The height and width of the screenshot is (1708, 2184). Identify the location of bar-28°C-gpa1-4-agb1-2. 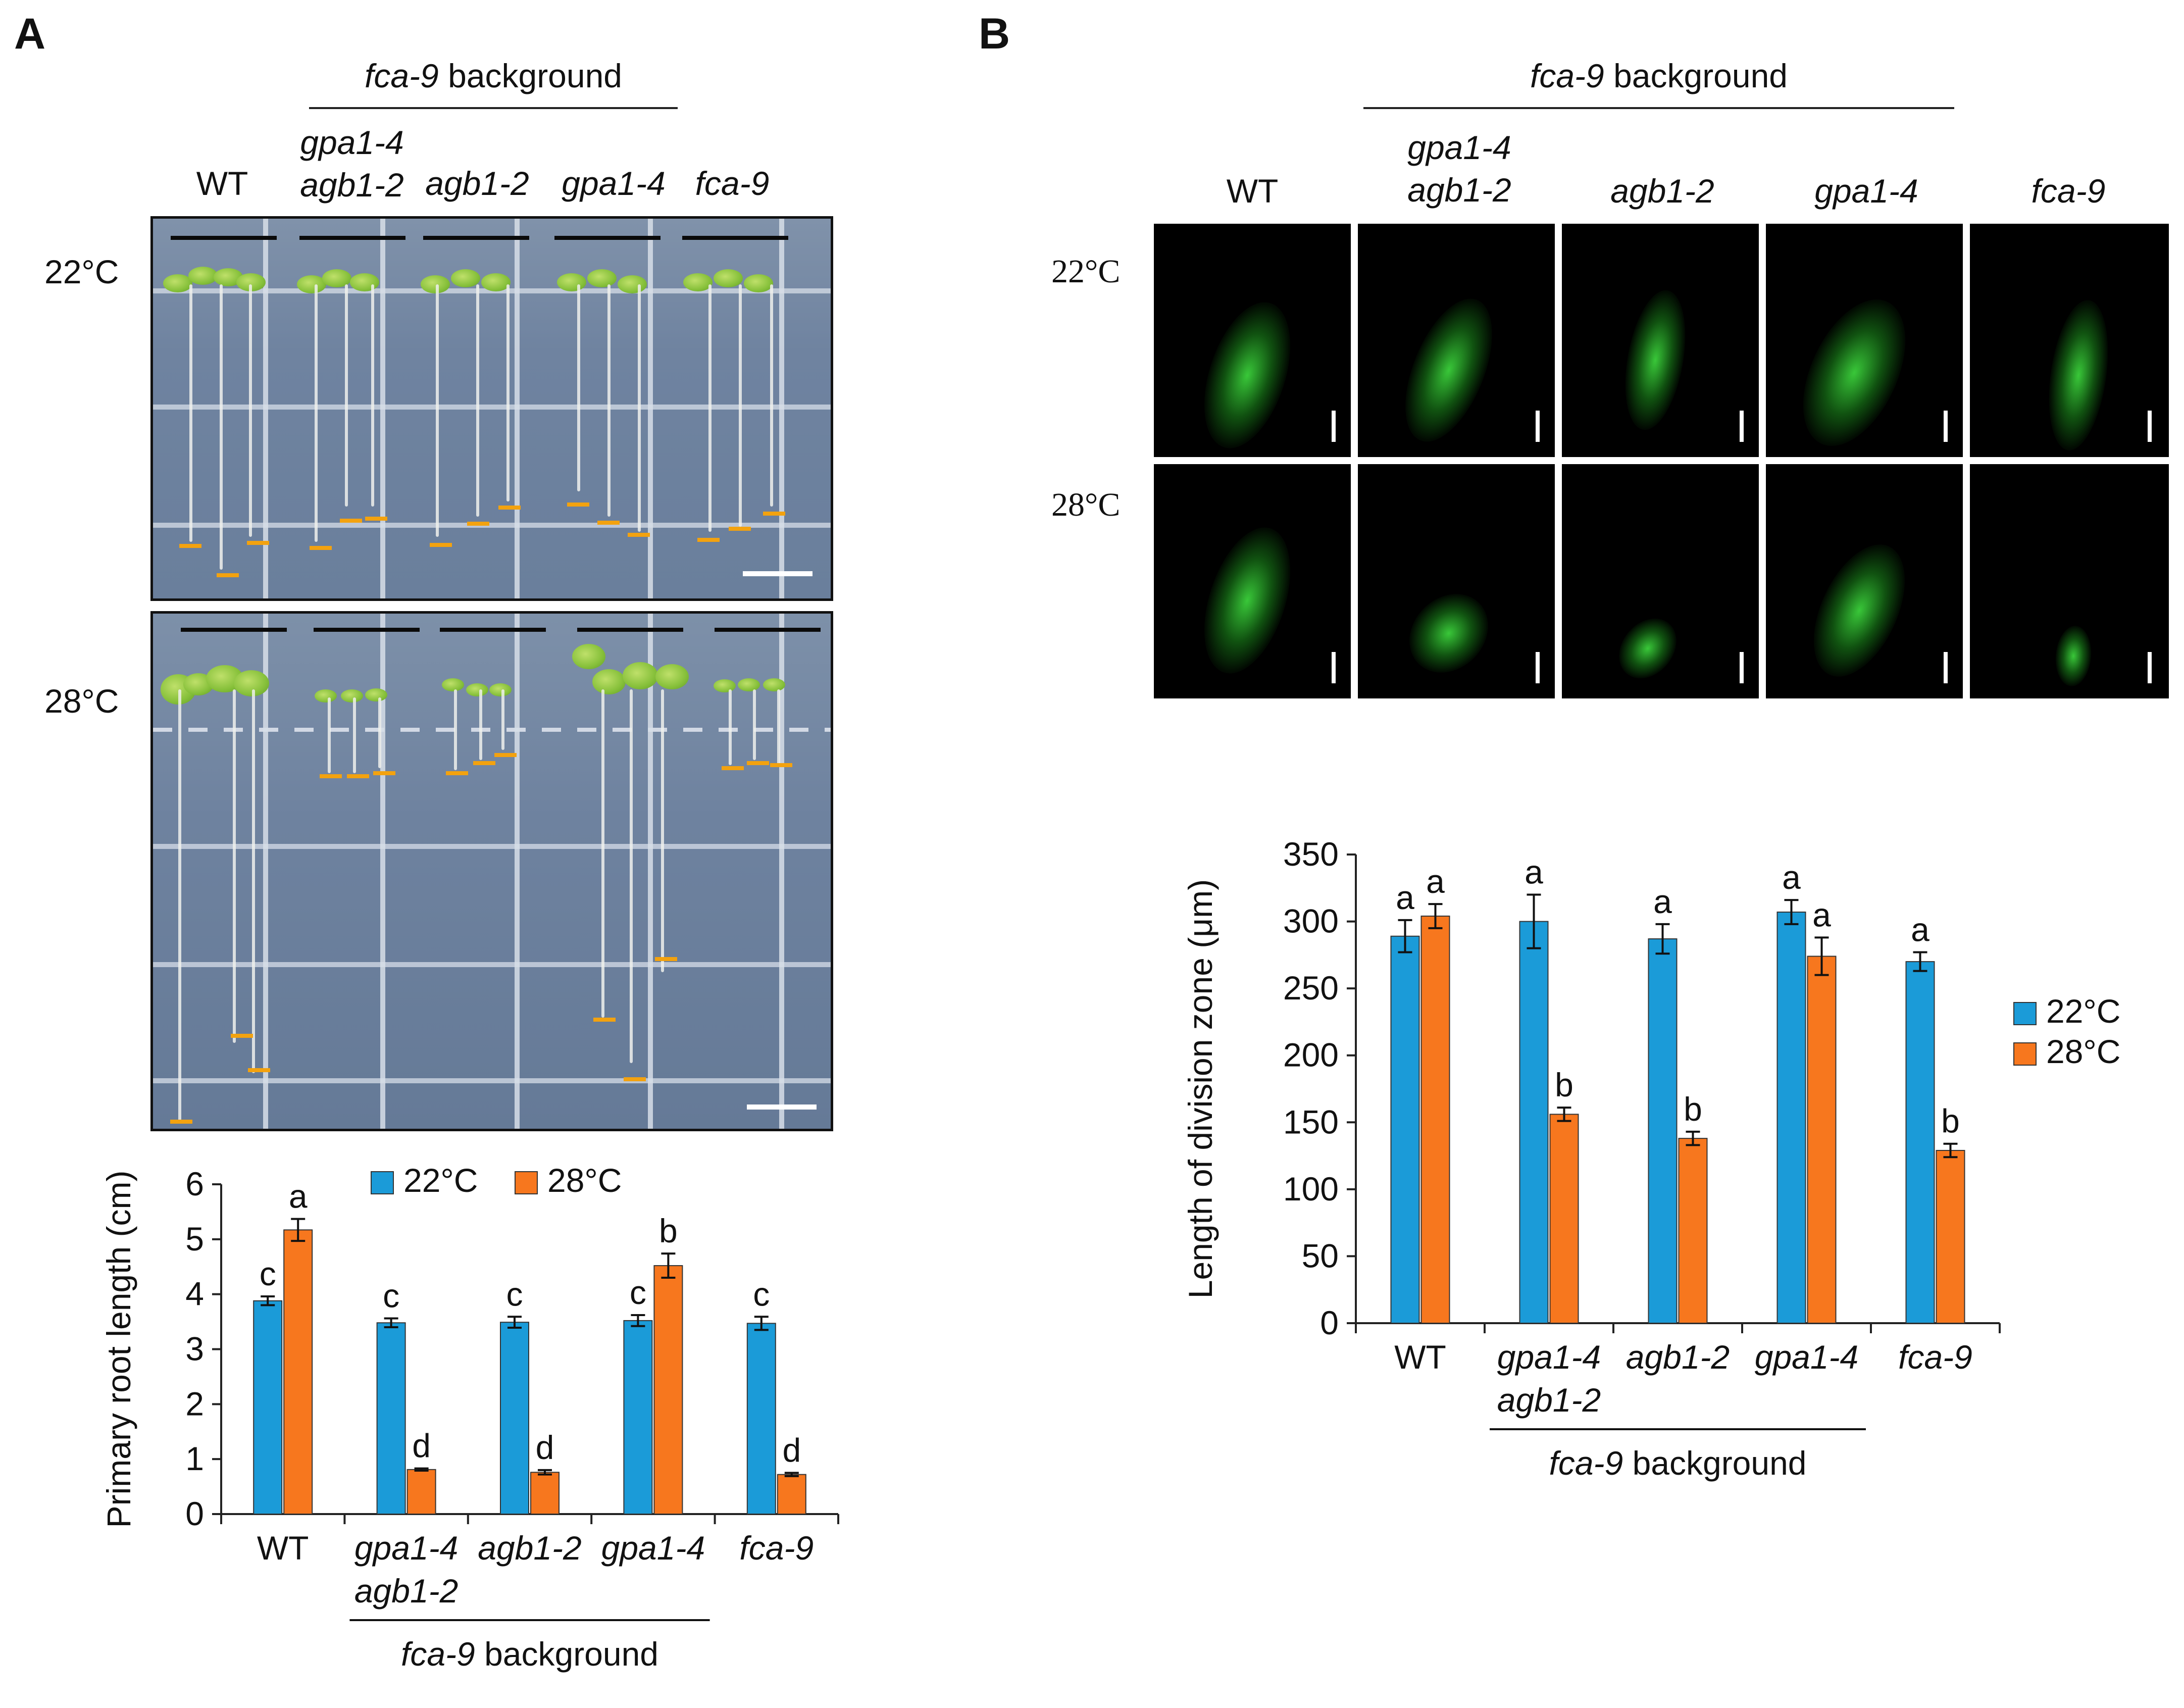
(1564, 1219).